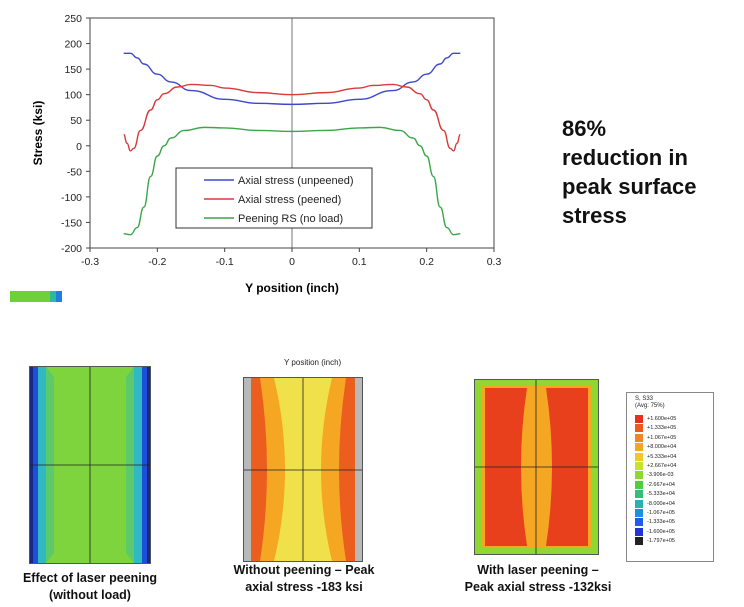 The height and width of the screenshot is (607, 744). What do you see at coordinates (661, 531) in the screenshot?
I see `colorbar-label: -1.600e+05` at bounding box center [661, 531].